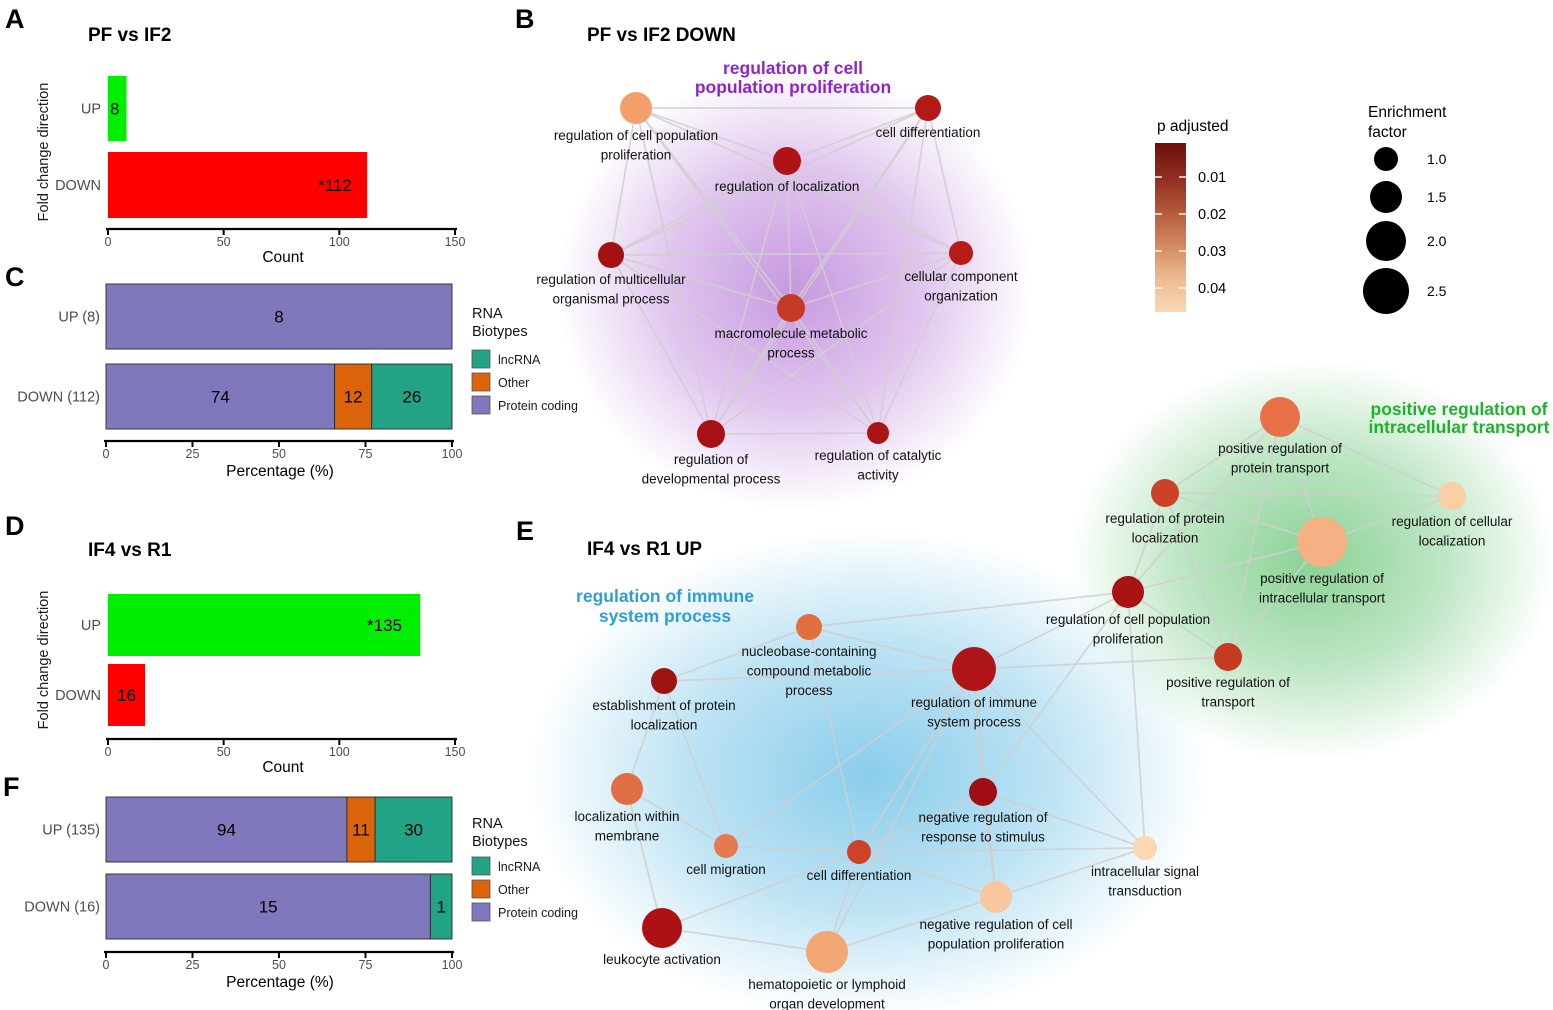 The width and height of the screenshot is (1553, 1010). I want to click on category-label: UP (135), so click(71, 831).